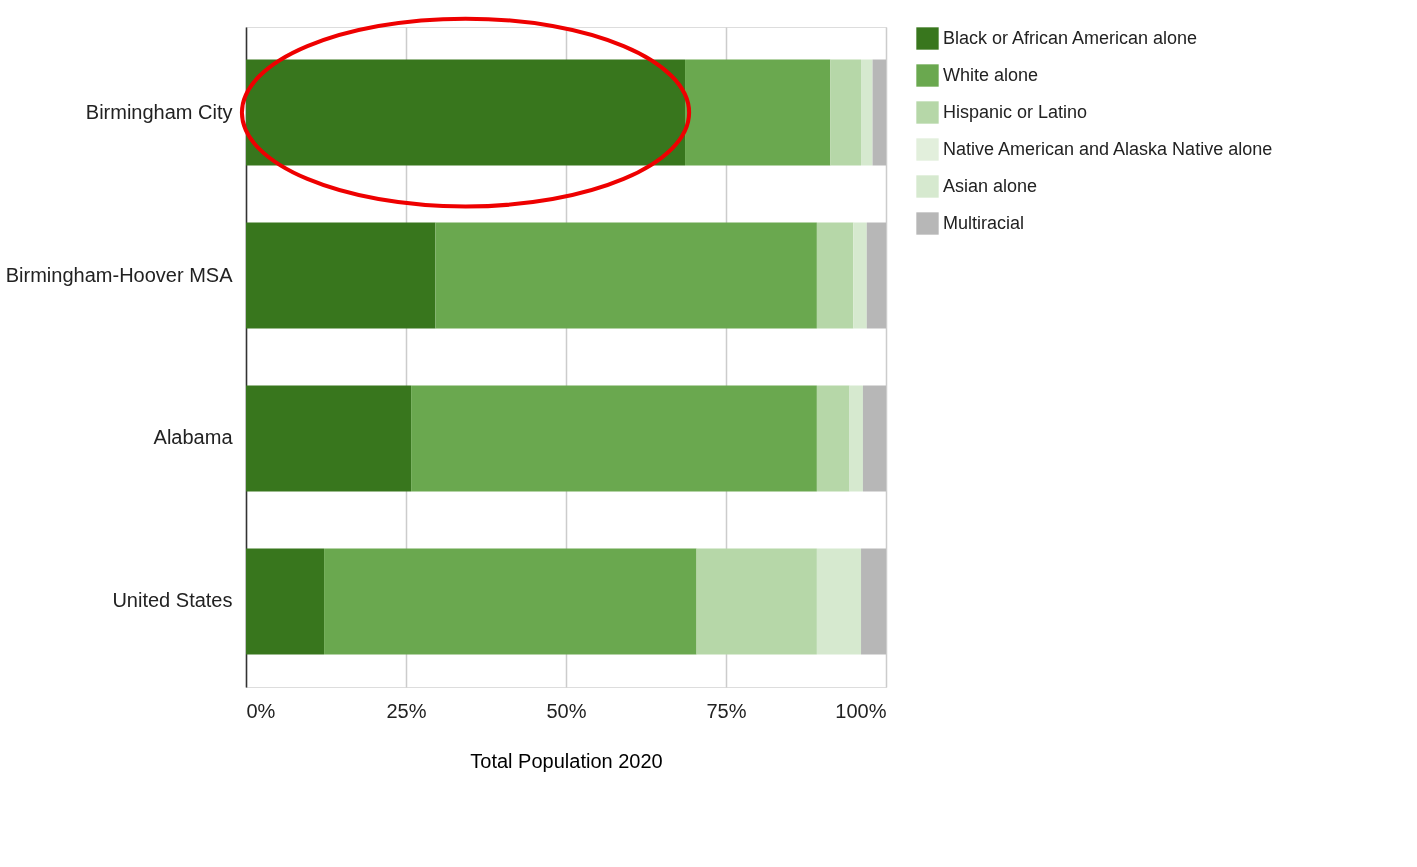 The width and height of the screenshot is (1417, 867). What do you see at coordinates (861, 710) in the screenshot?
I see `x-tick-label: 100%` at bounding box center [861, 710].